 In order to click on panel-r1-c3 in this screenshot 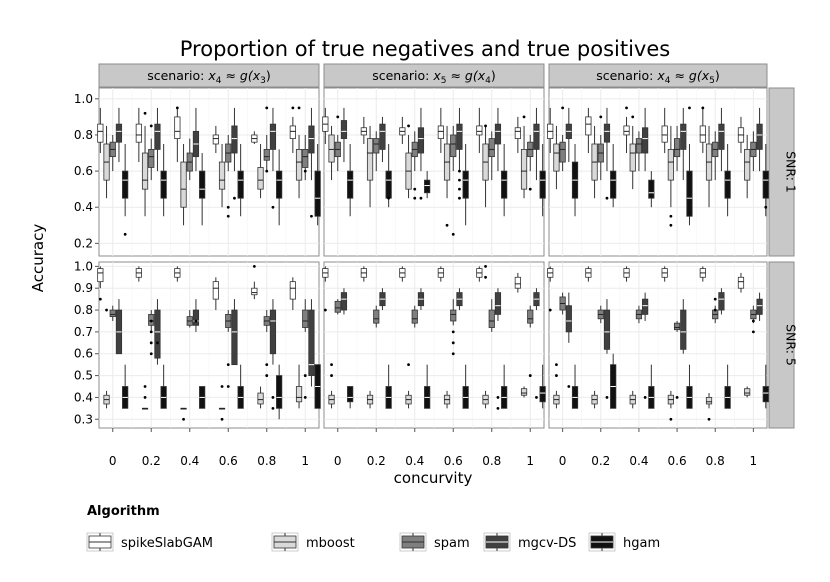, I will do `click(658, 172)`.